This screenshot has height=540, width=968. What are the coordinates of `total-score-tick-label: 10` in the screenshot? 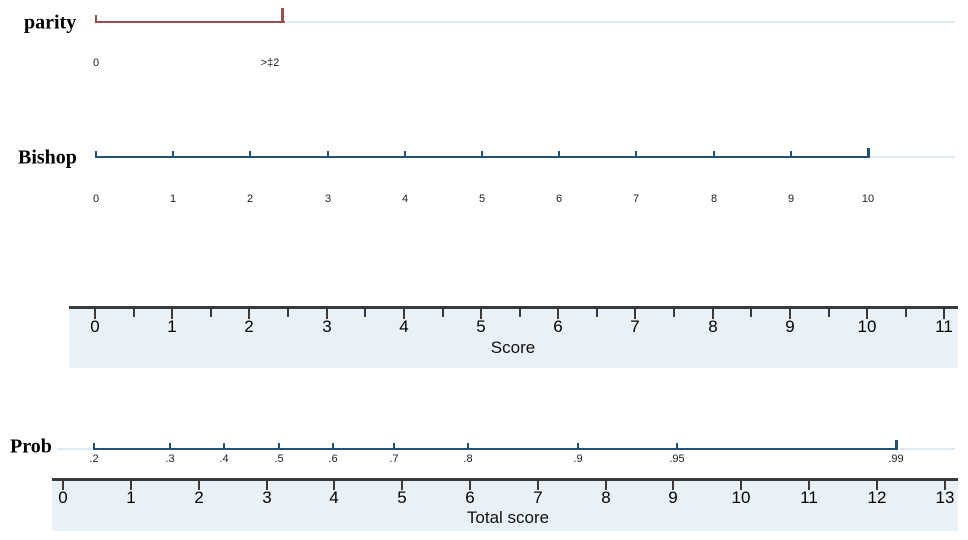 It's located at (741, 497).